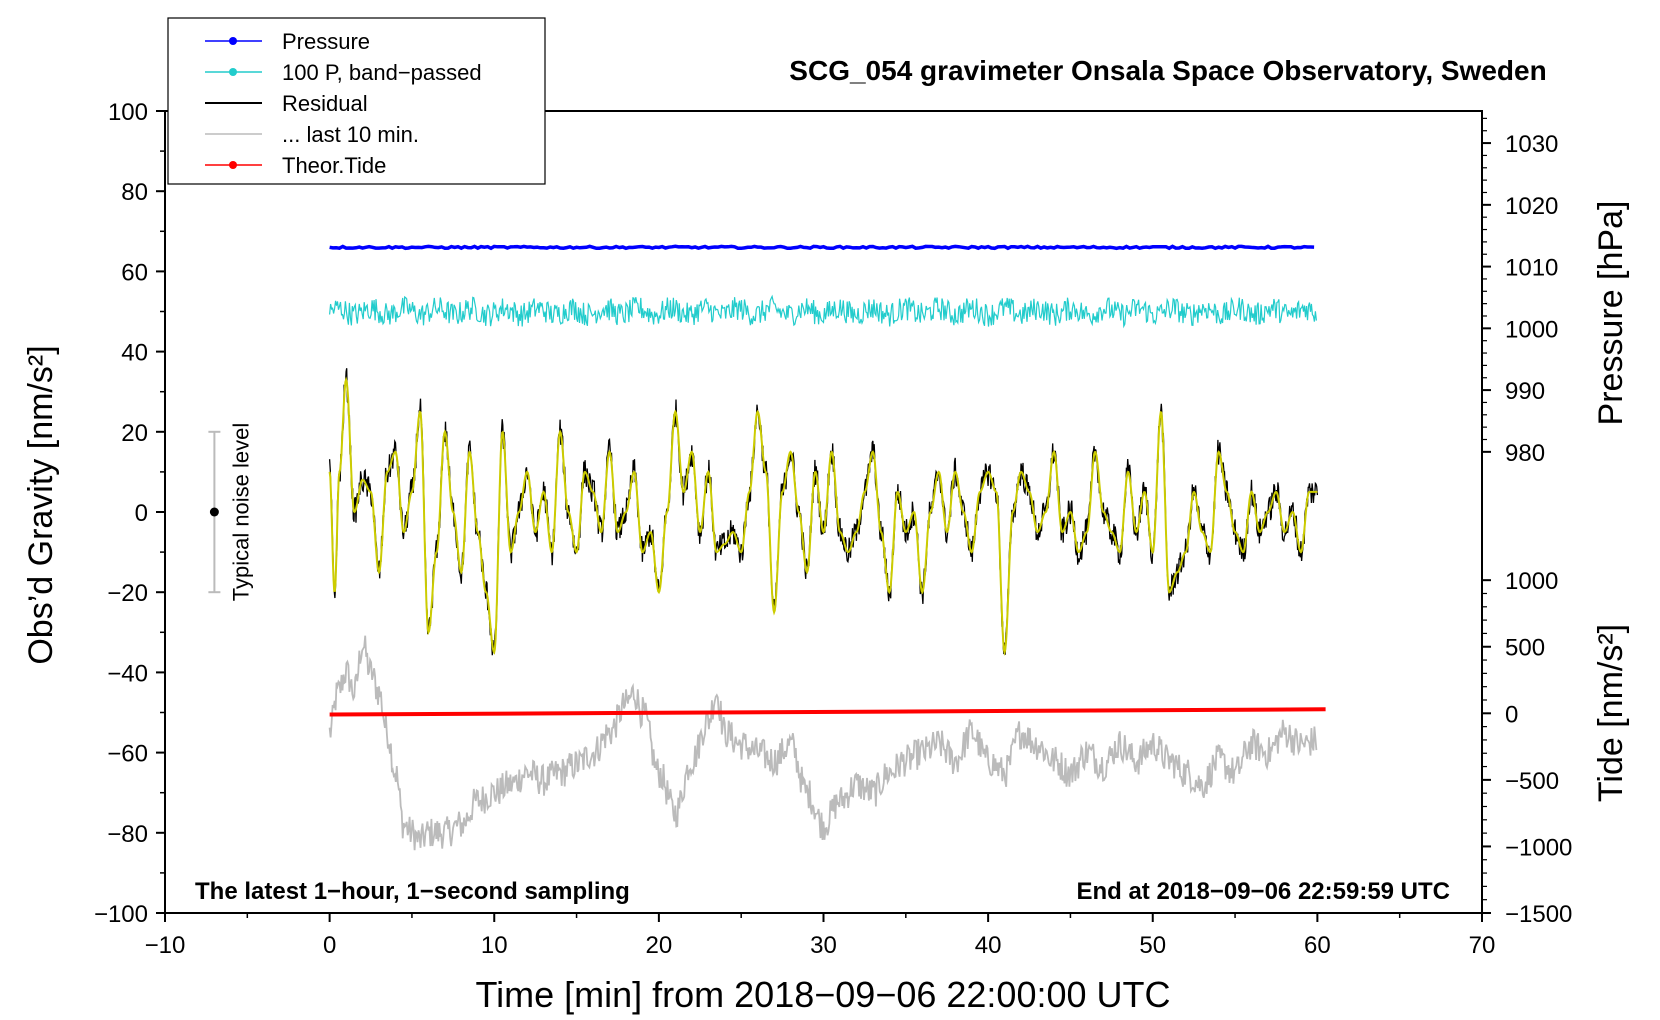 This screenshot has width=1660, height=1020. What do you see at coordinates (823, 311) in the screenshot?
I see `series-band-passed` at bounding box center [823, 311].